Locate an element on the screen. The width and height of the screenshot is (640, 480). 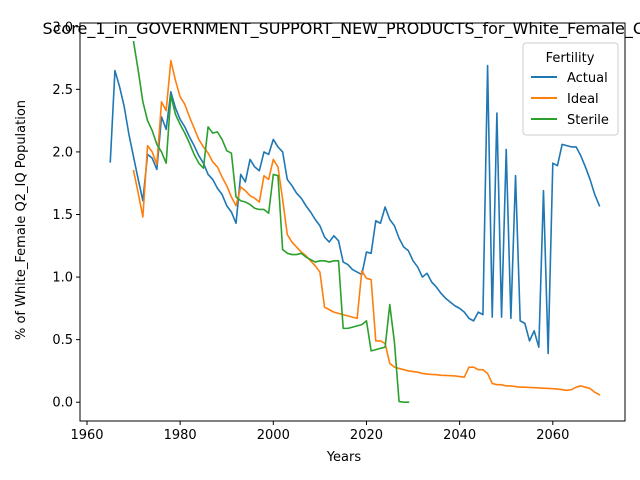
legend: Fertility Actual Ideal Sterile is located at coordinates (570, 89).